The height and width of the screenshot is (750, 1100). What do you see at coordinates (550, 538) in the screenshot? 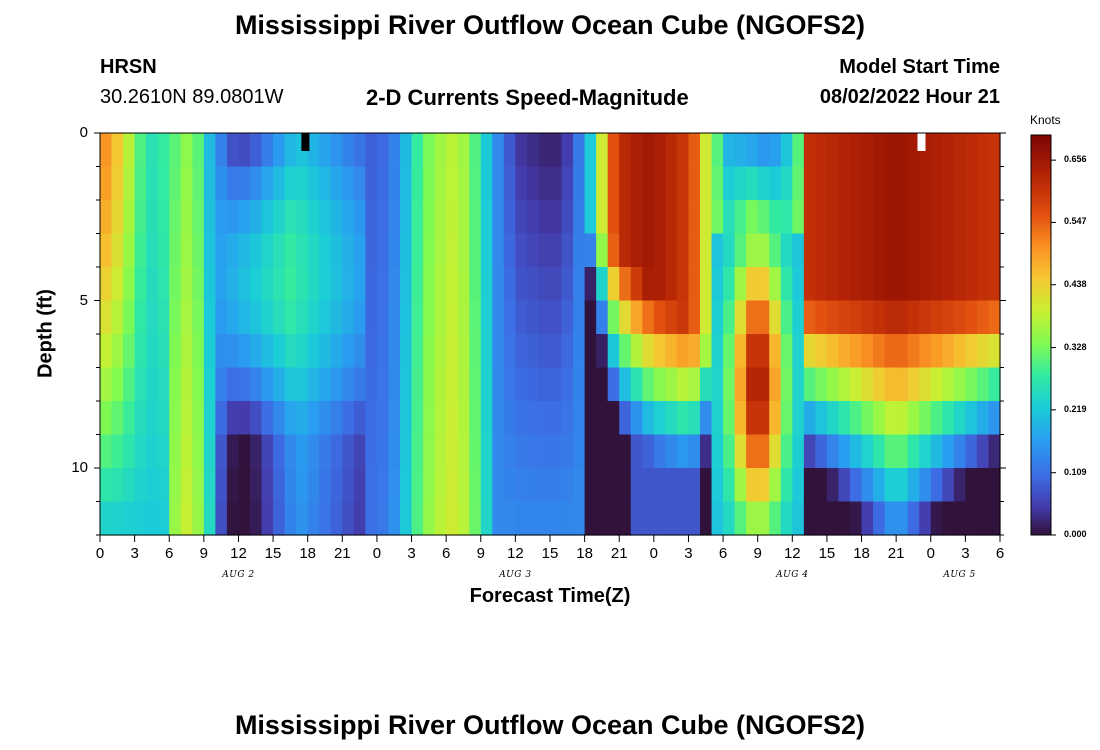
I see `x-axis-ticks` at bounding box center [550, 538].